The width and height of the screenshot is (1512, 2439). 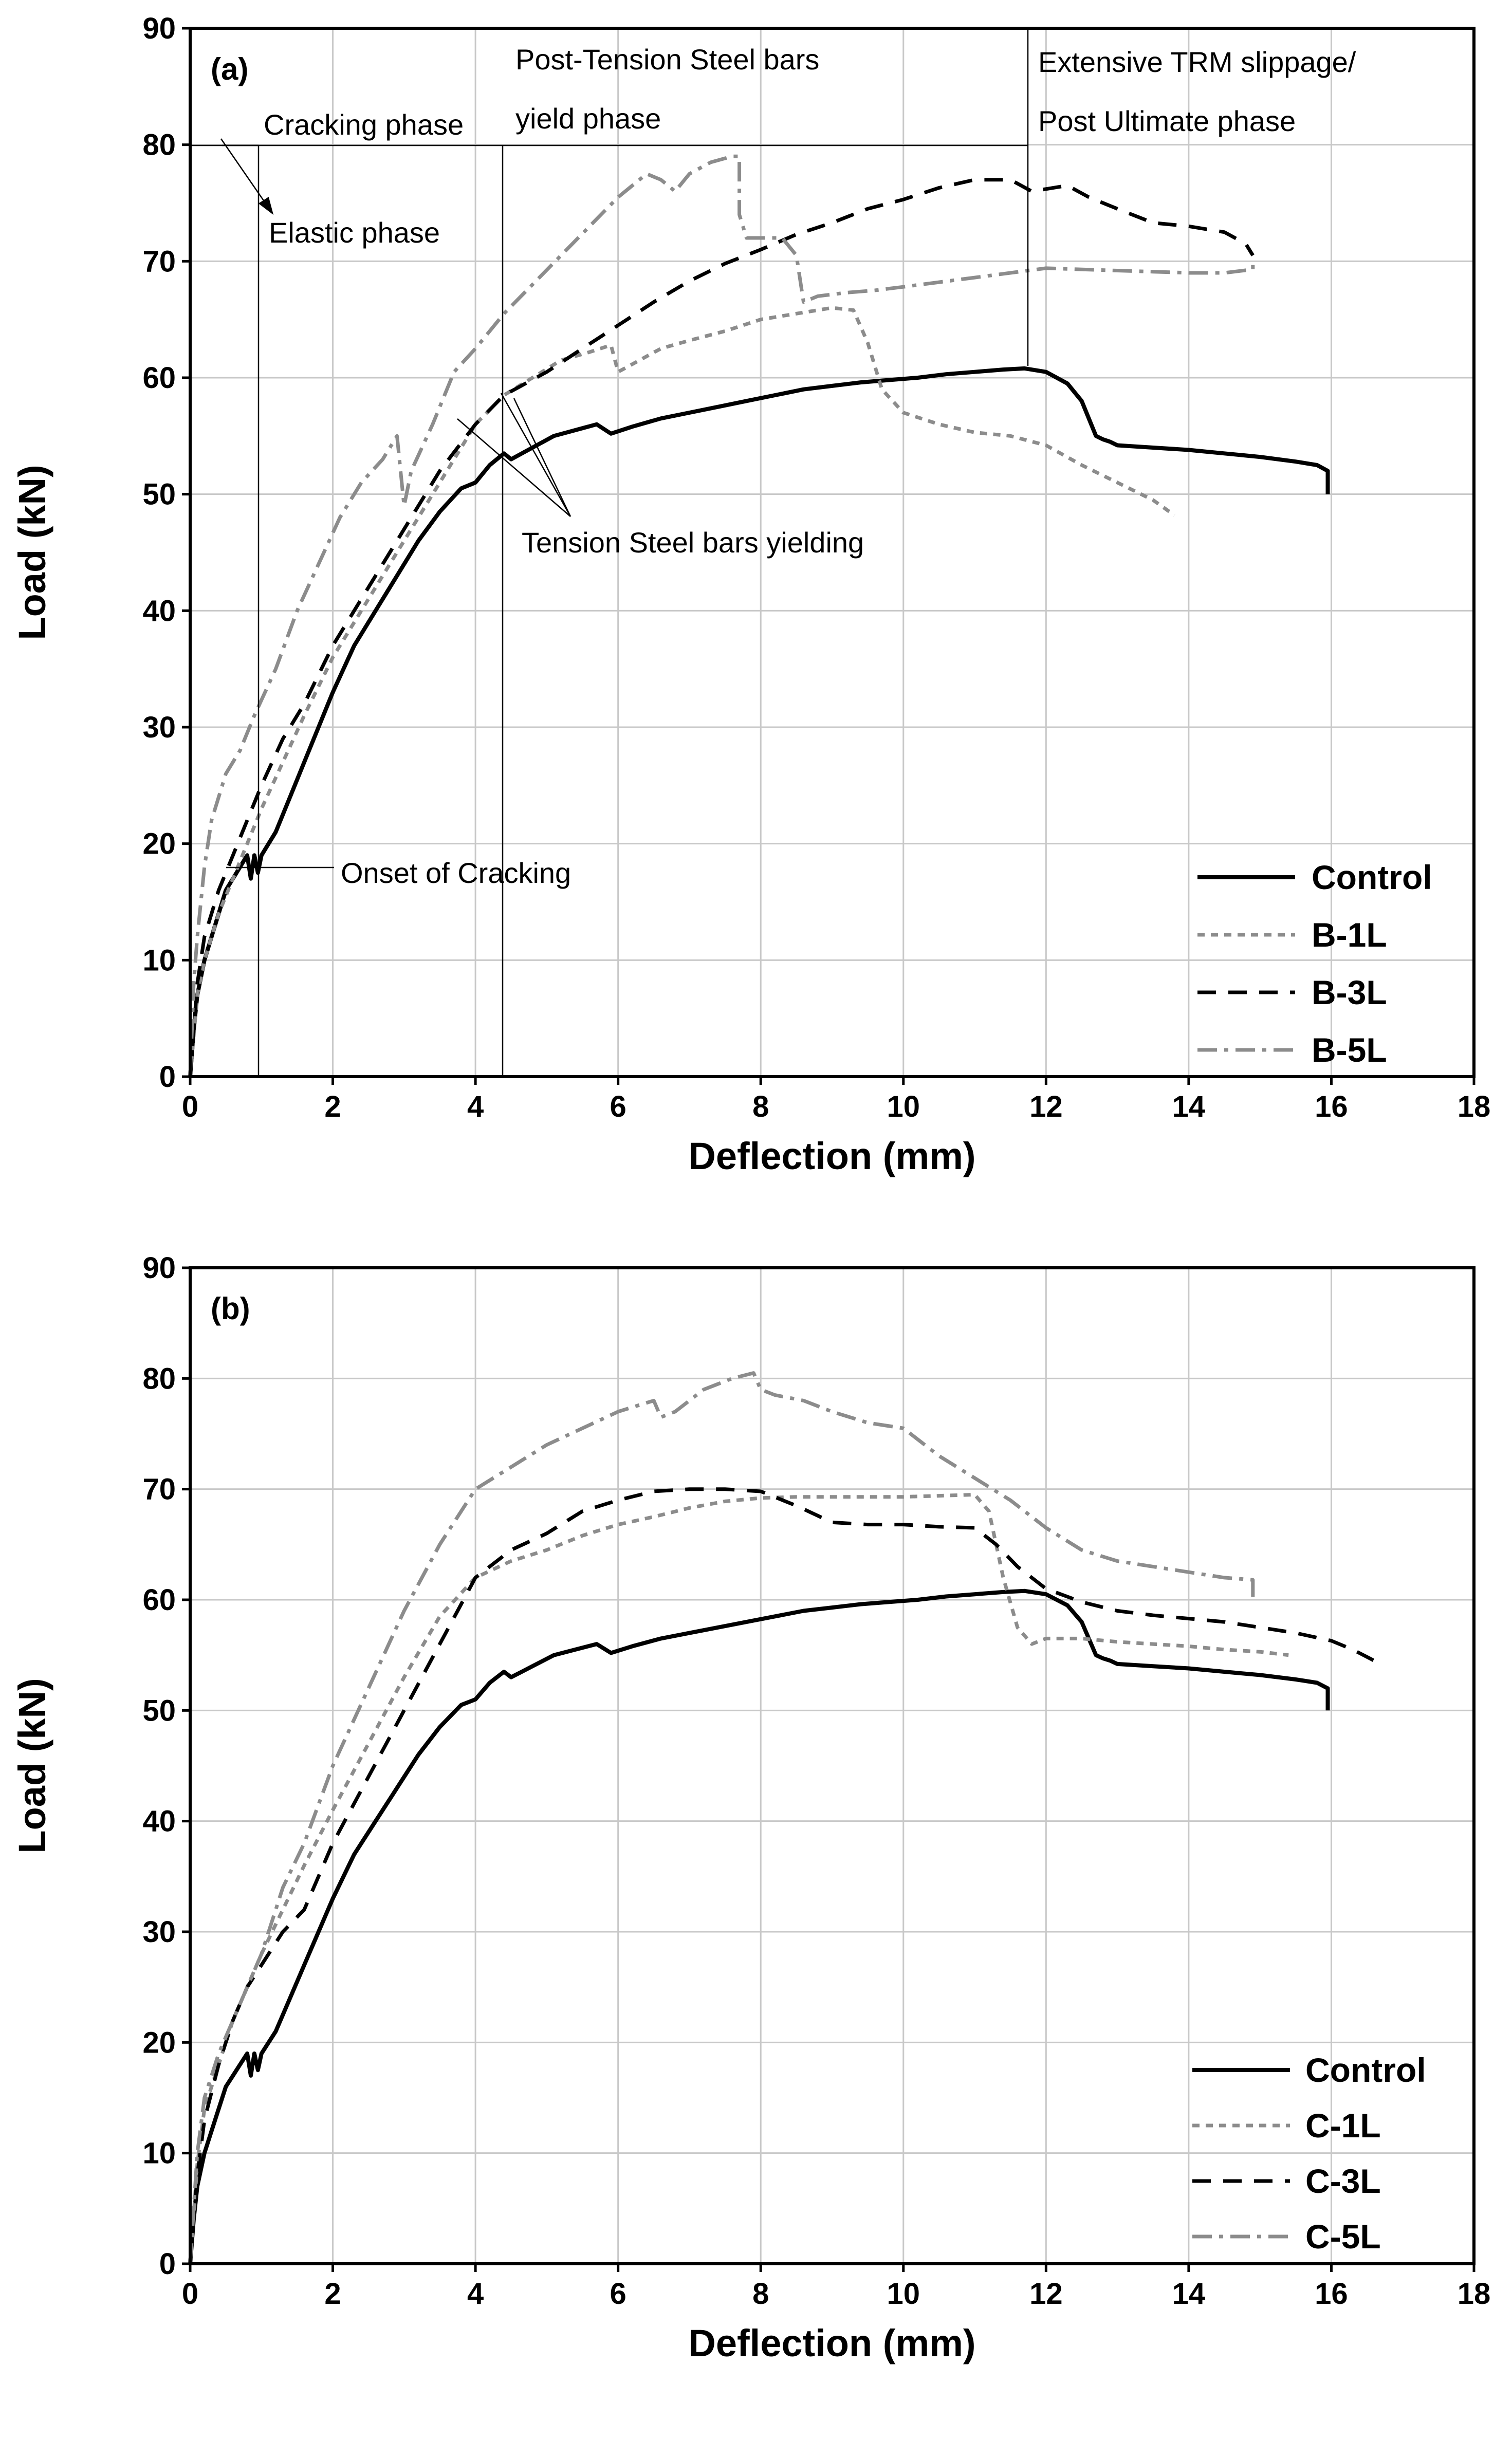 What do you see at coordinates (1314, 963) in the screenshot?
I see `legend-a: Control B-1L B-3L B-5L` at bounding box center [1314, 963].